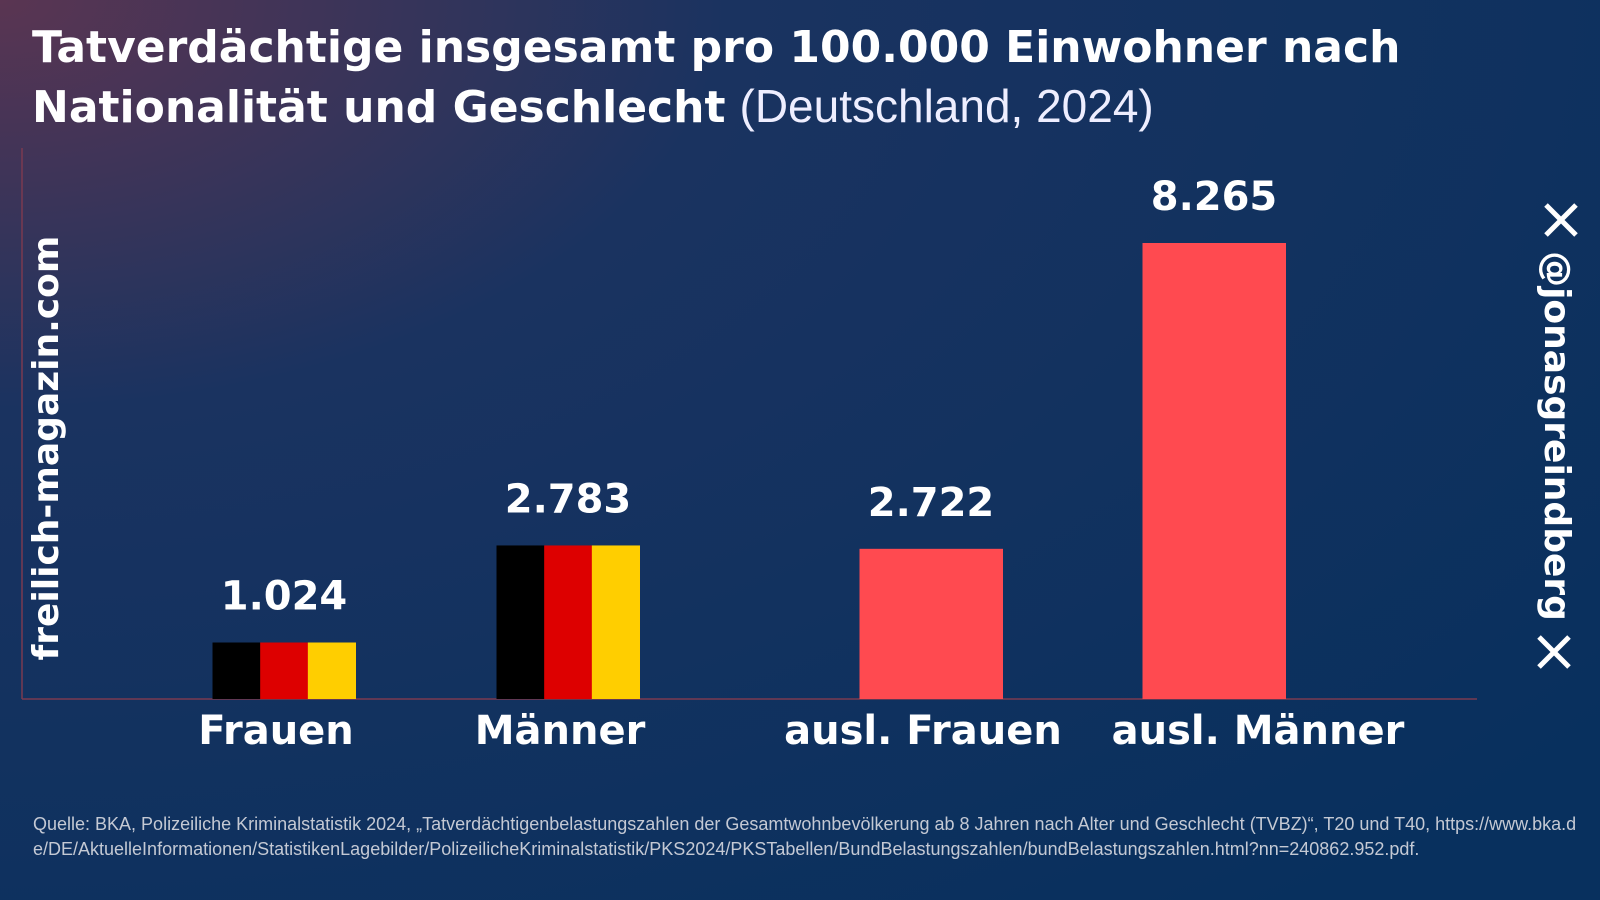 This screenshot has width=1600, height=900. I want to click on value-label: 2.722, so click(931, 503).